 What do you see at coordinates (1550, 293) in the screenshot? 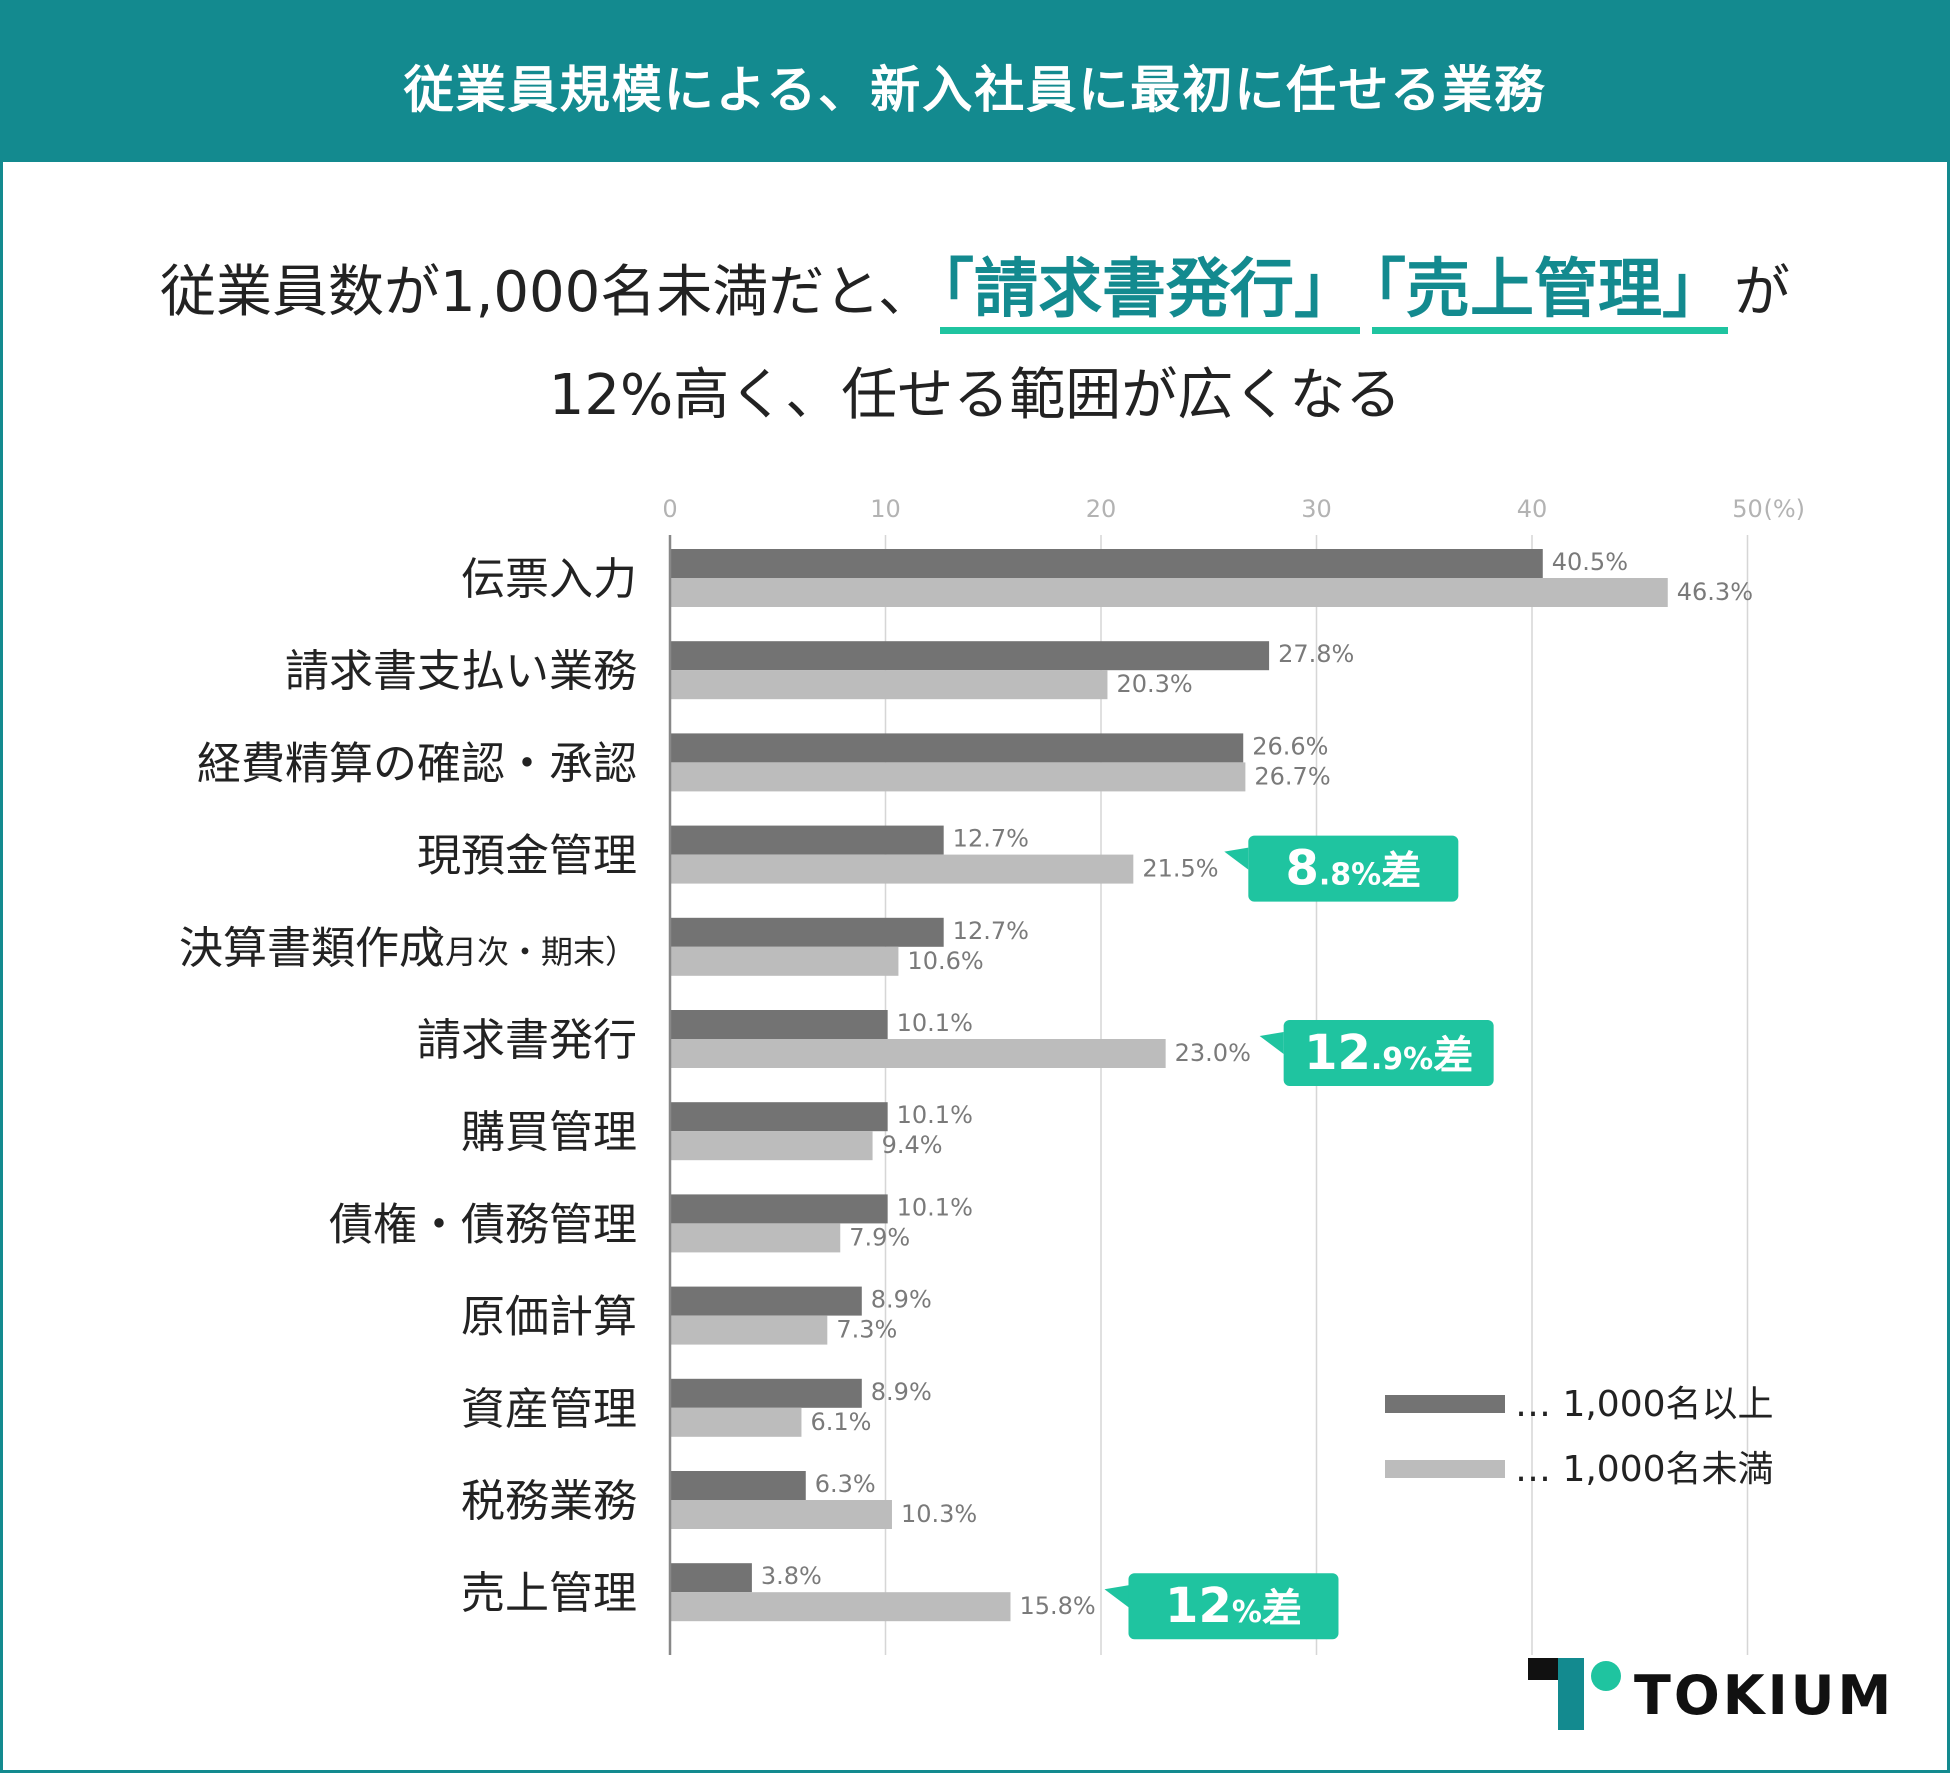
I see `headline-highlight-sales: 「売上管理」` at bounding box center [1550, 293].